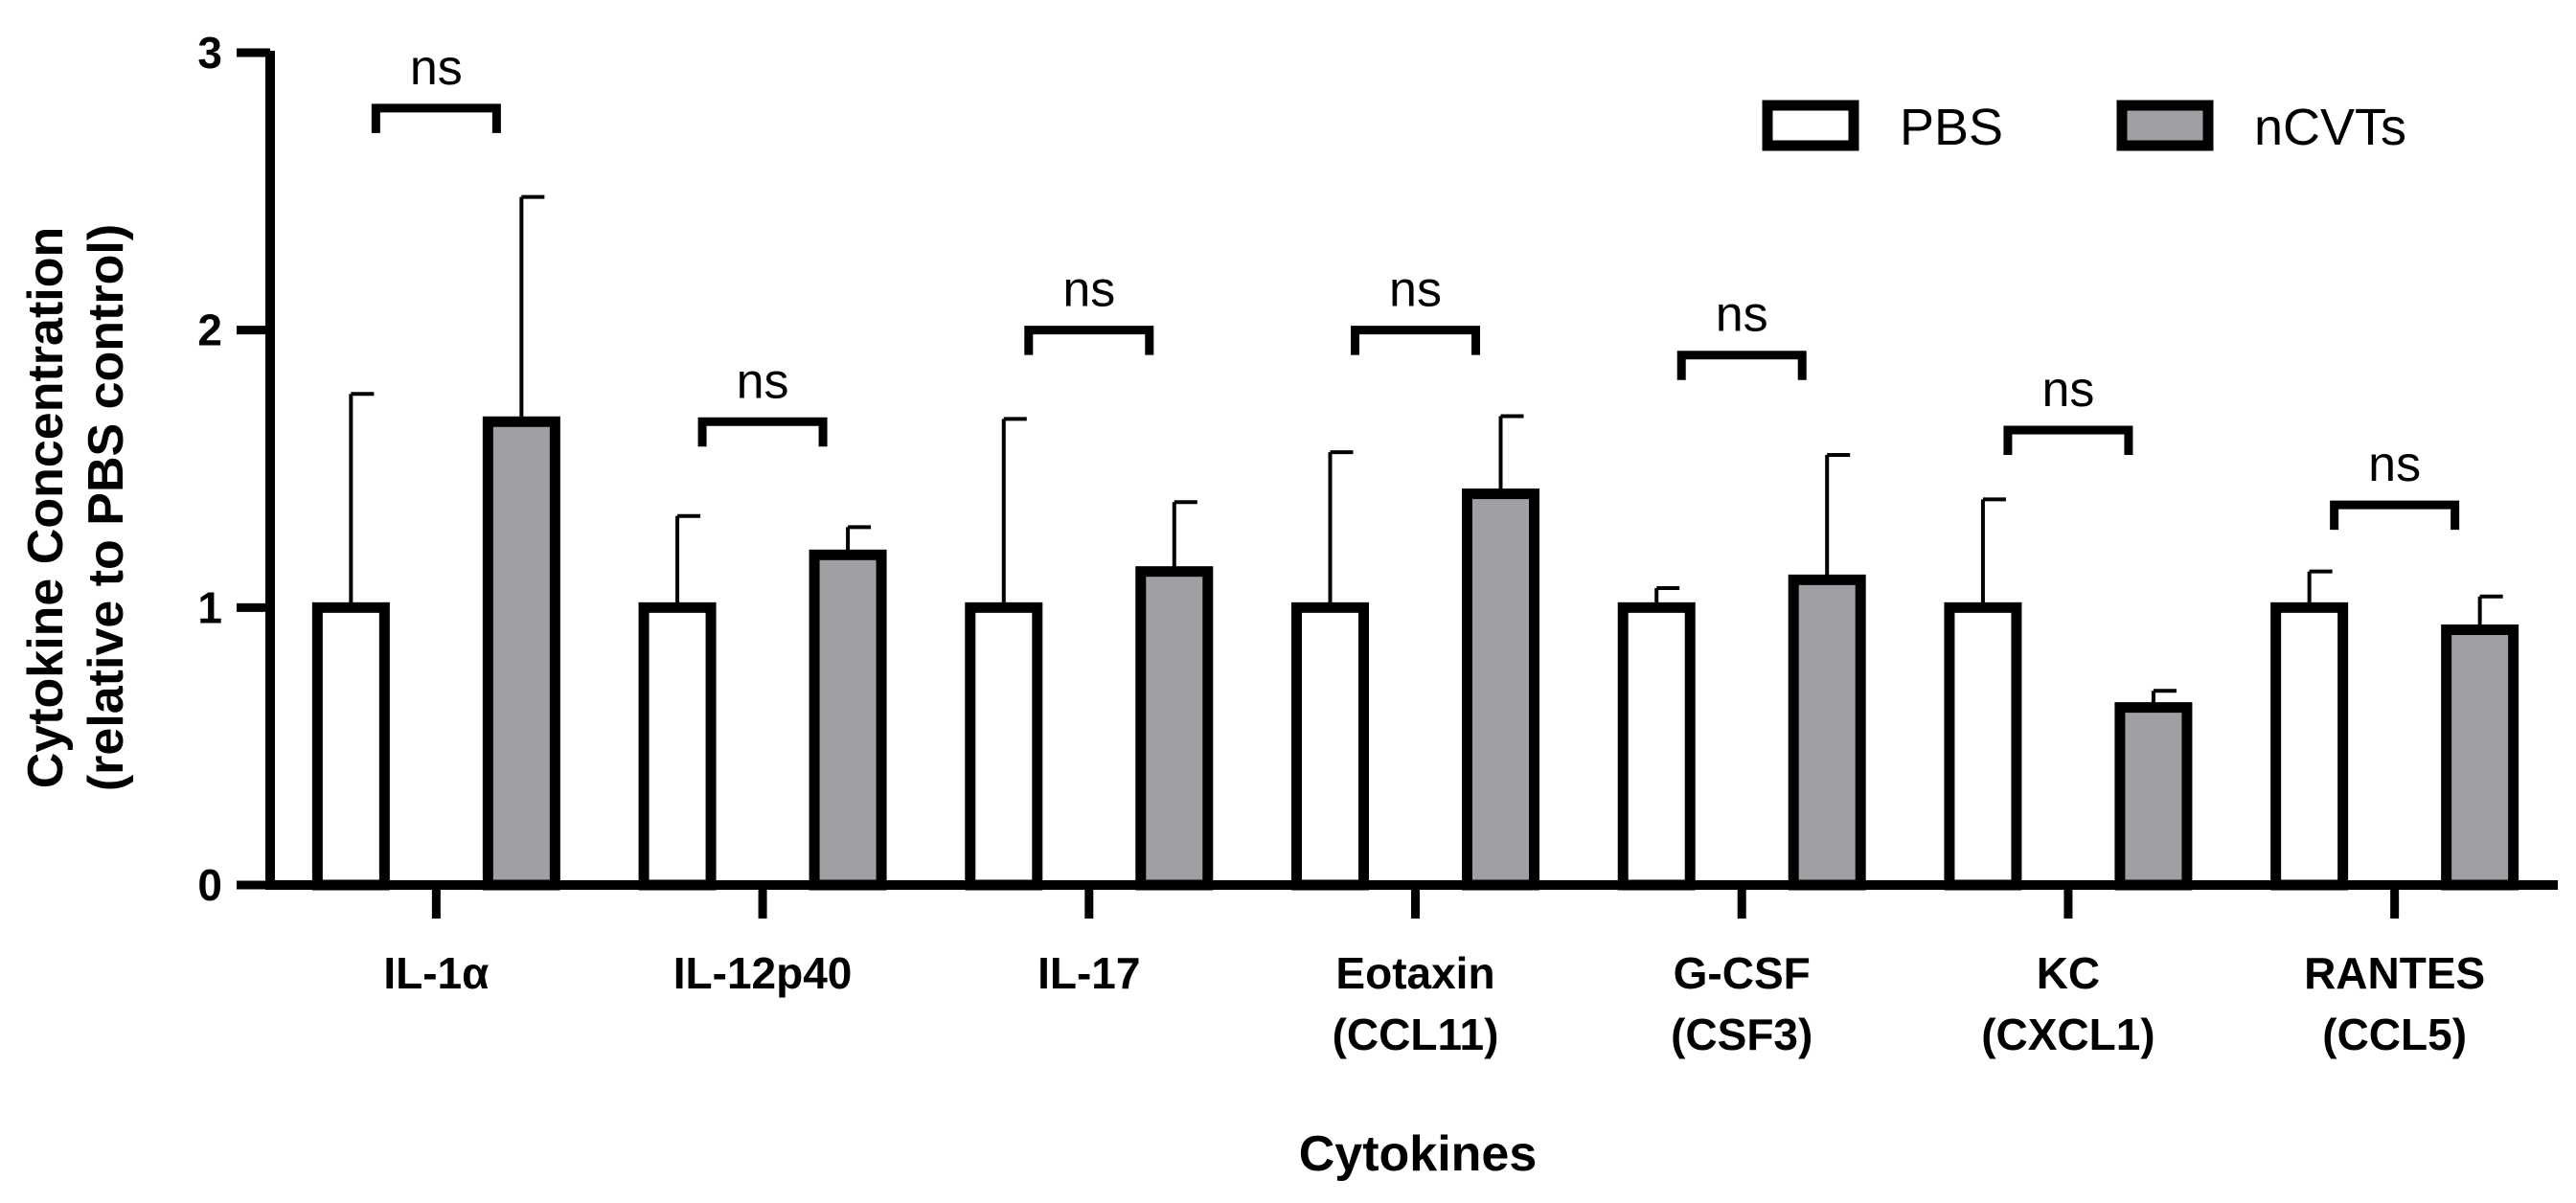  Describe the element at coordinates (436, 973) in the screenshot. I see `category-label: IL-1α` at that location.